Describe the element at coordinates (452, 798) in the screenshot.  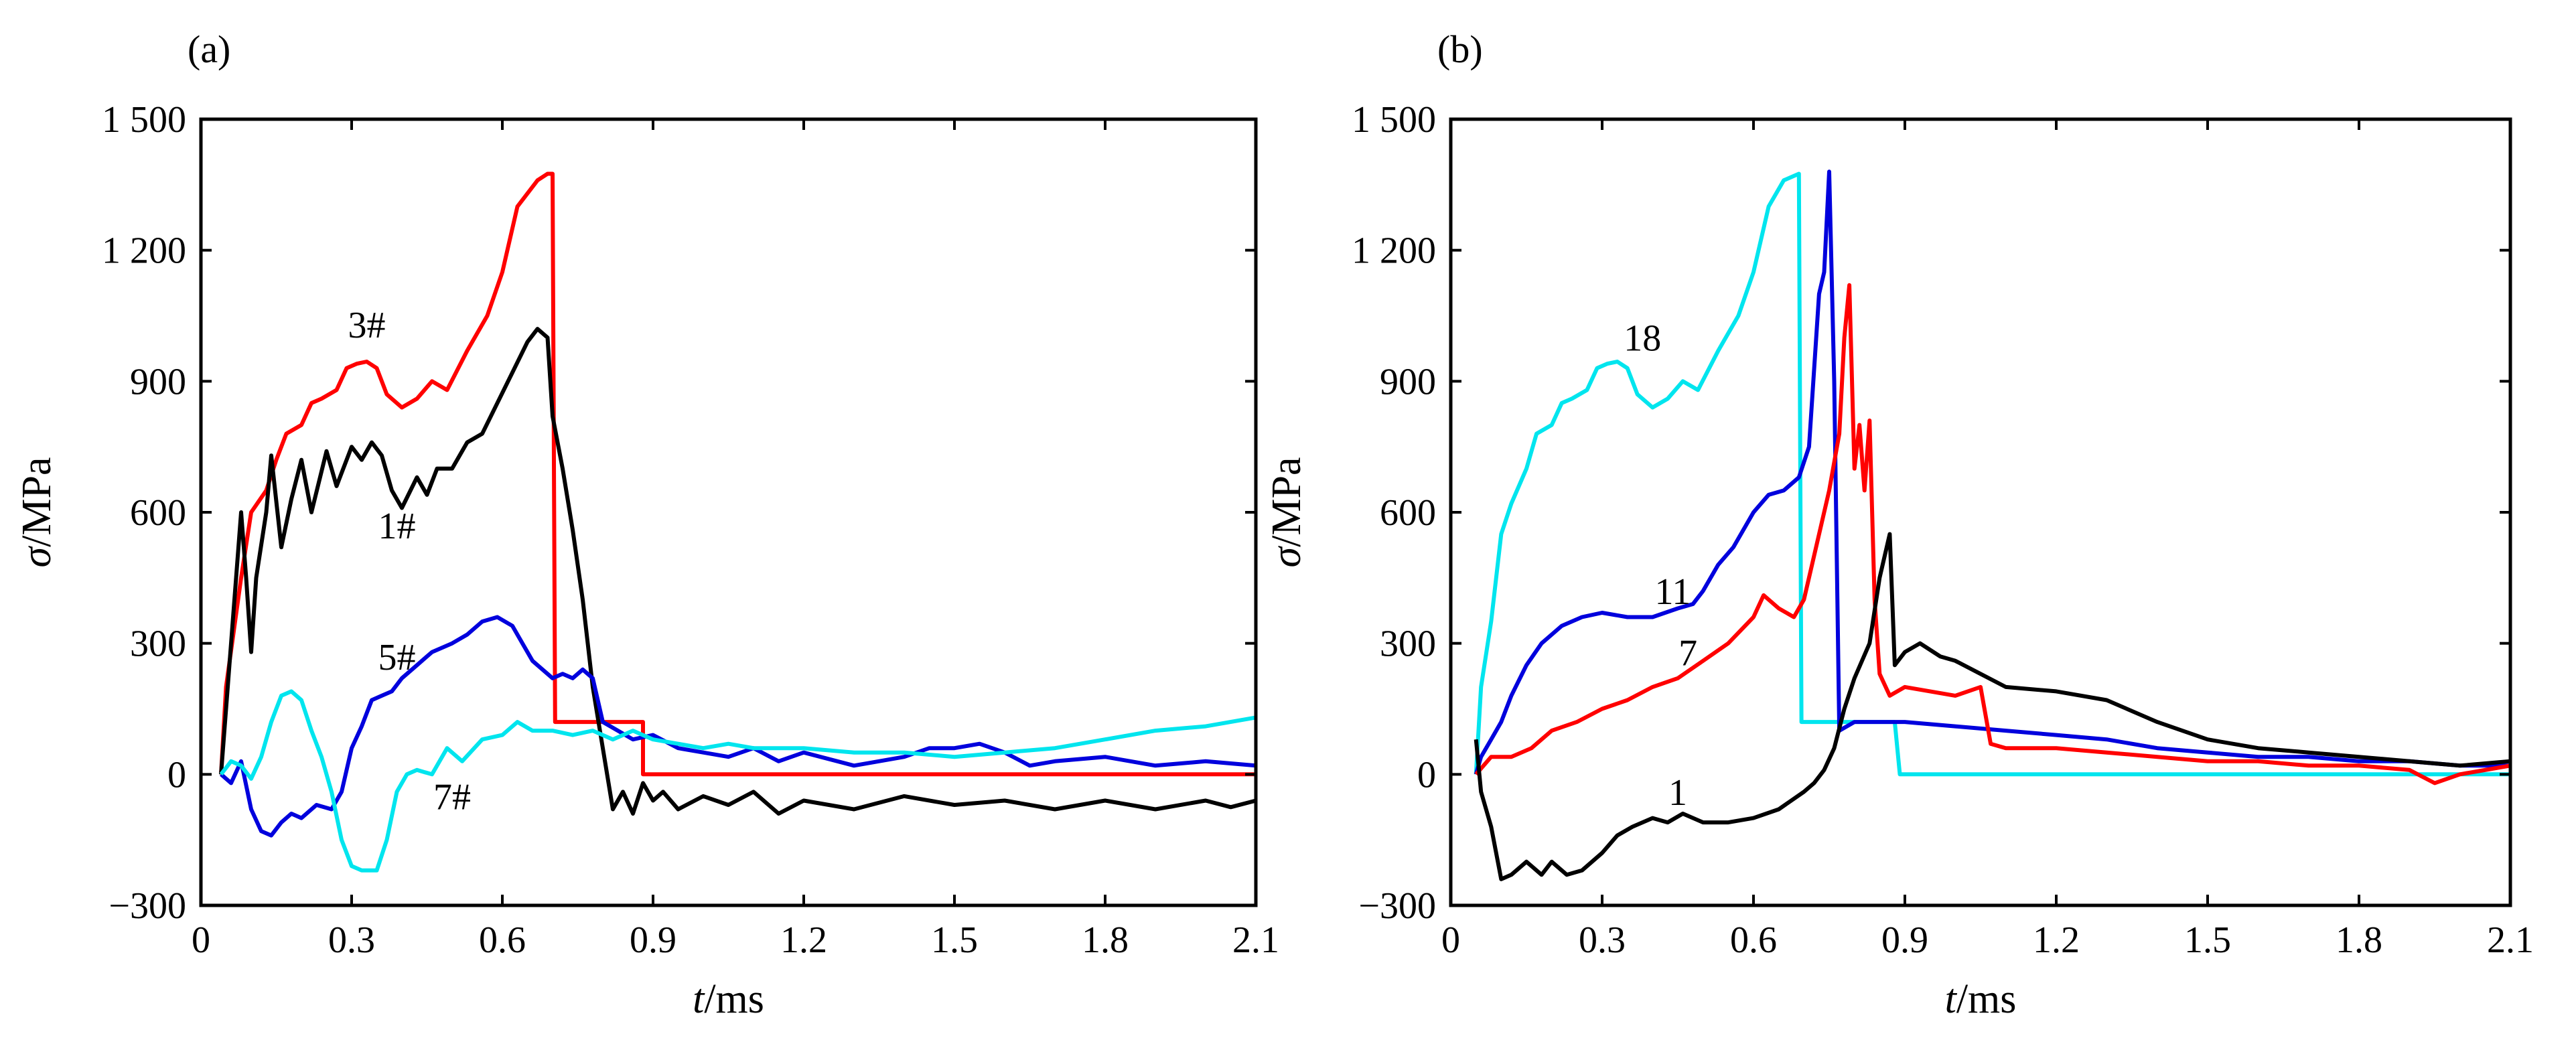
I see `series-label-a-3: 7#` at that location.